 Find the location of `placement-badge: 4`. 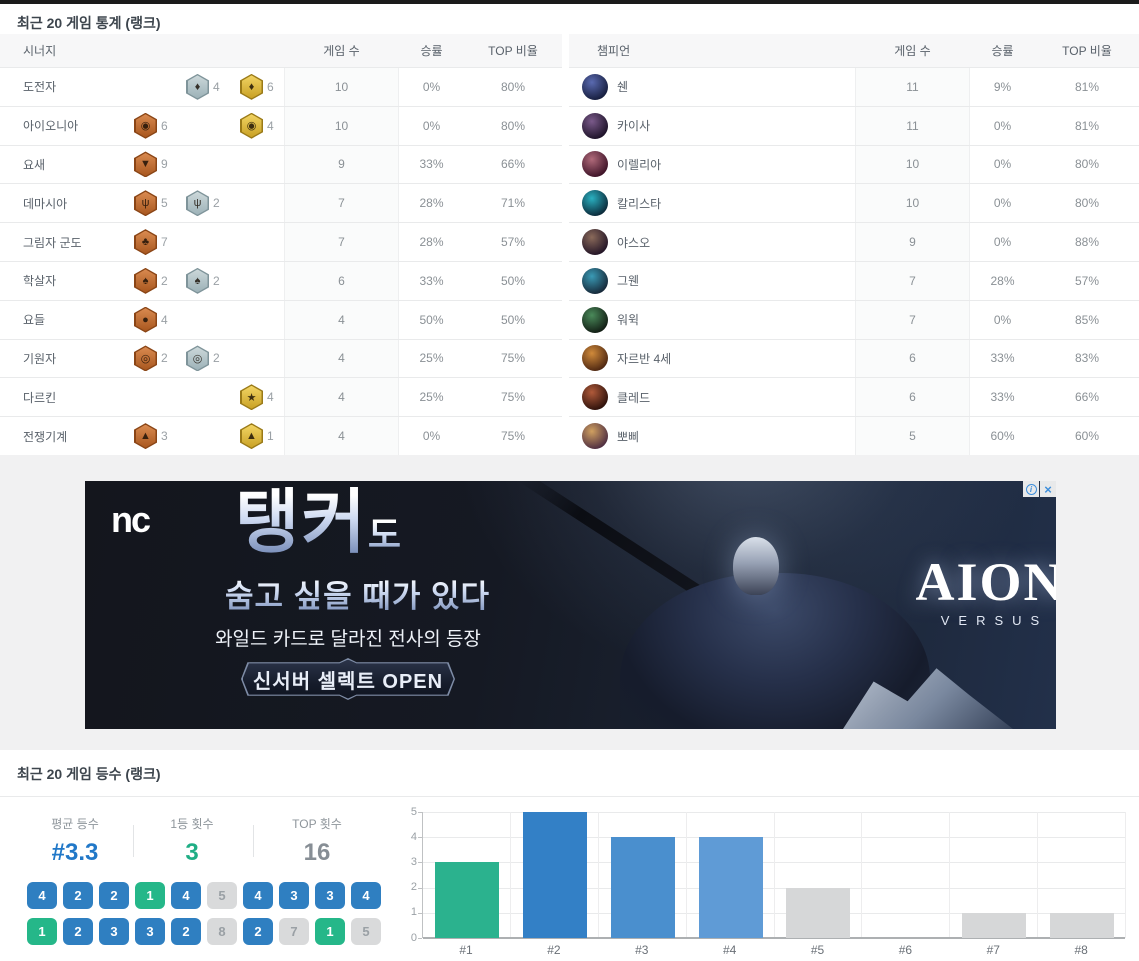

placement-badge: 4 is located at coordinates (366, 895).